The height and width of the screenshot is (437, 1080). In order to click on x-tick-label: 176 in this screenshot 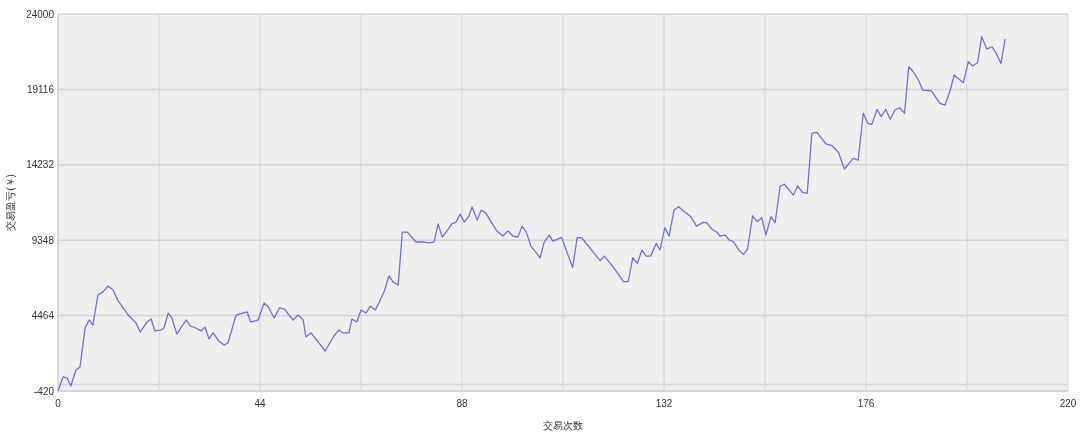, I will do `click(866, 403)`.